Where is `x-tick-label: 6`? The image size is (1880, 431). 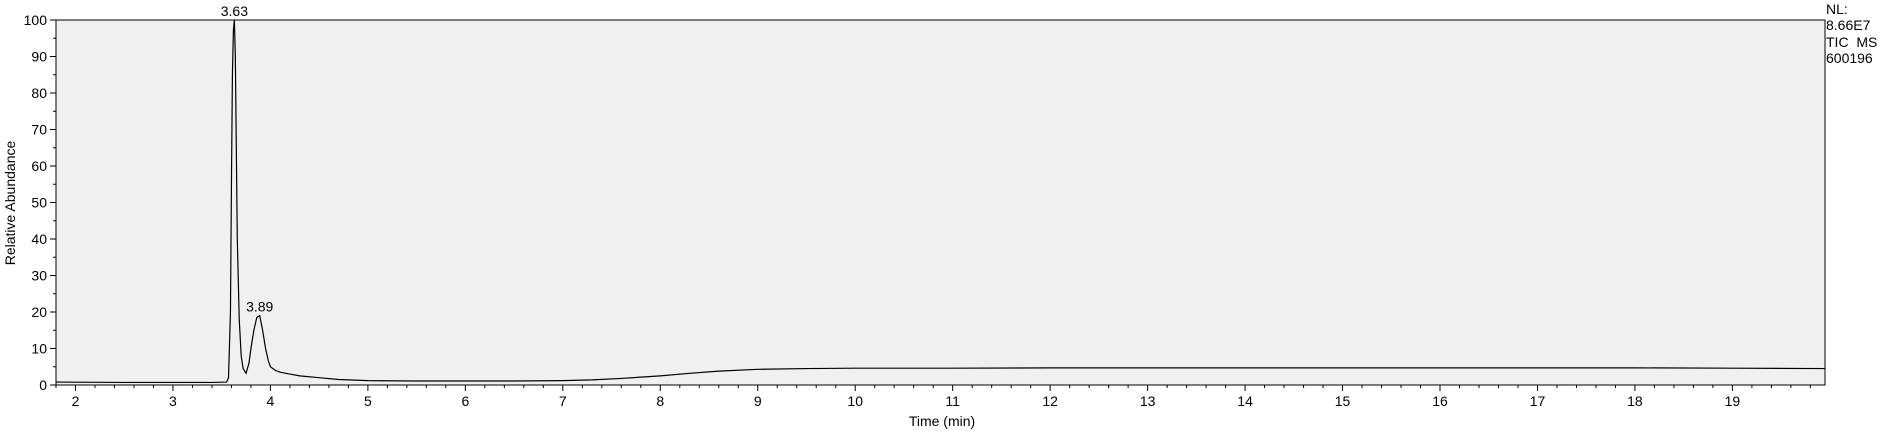
x-tick-label: 6 is located at coordinates (465, 401).